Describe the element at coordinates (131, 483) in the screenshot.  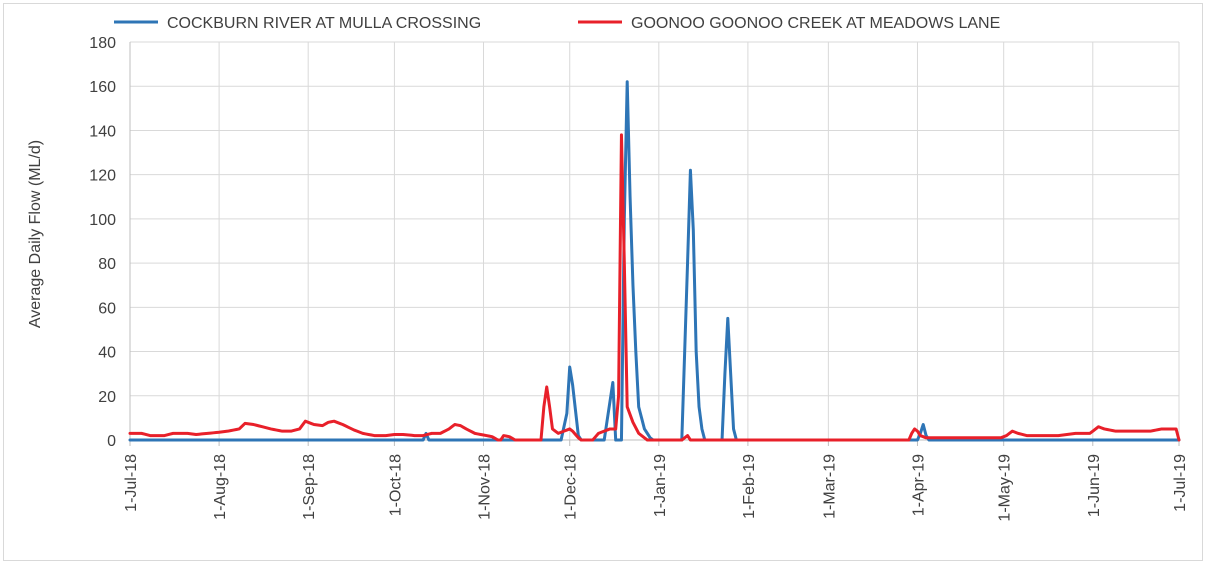
I see `x-tick-label: 1-Jul-18` at that location.